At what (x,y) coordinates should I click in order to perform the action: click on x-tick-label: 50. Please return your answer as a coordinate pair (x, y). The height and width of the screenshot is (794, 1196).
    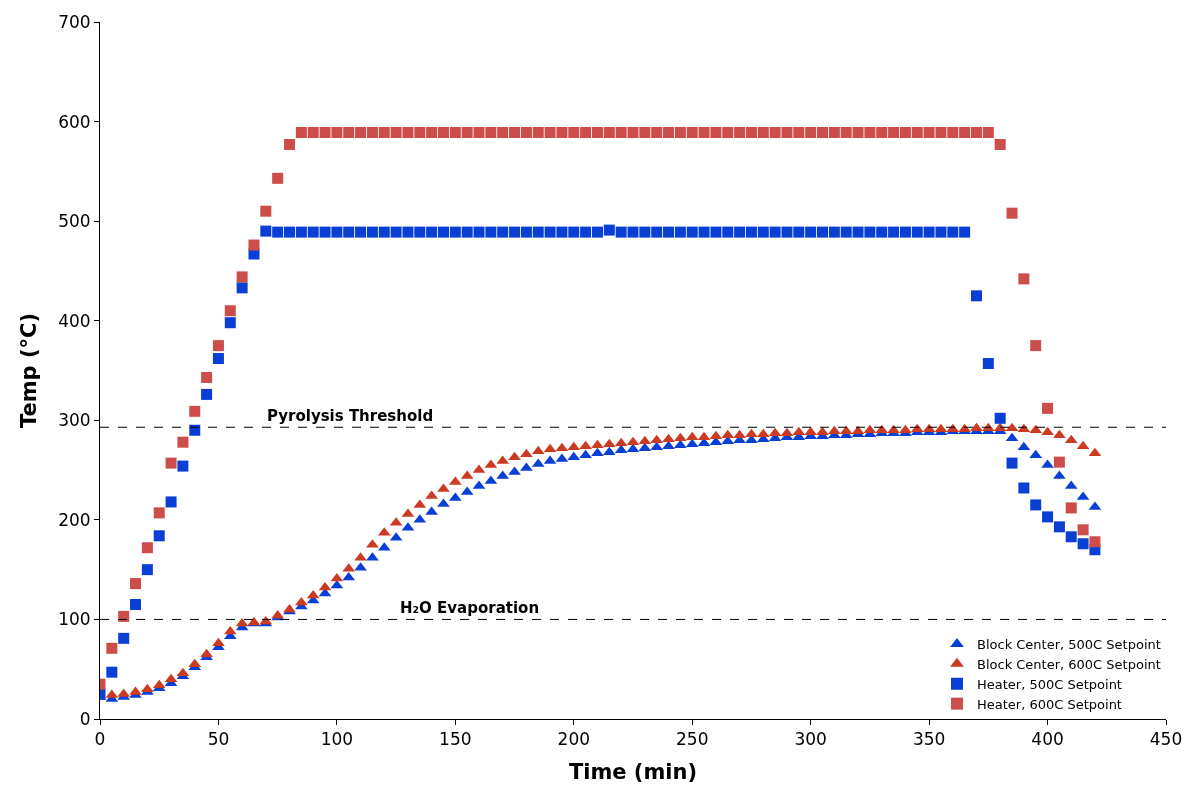
    Looking at the image, I should click on (218, 739).